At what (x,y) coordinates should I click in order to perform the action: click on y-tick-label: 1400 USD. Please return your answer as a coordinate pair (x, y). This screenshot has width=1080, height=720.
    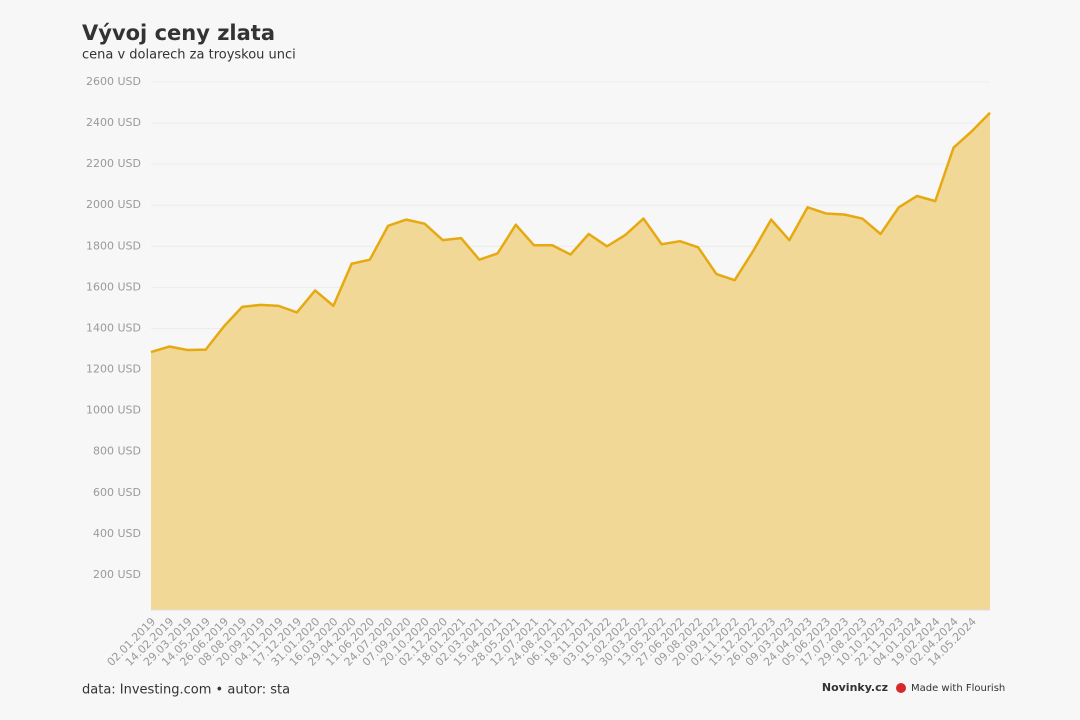
    Looking at the image, I should click on (113, 327).